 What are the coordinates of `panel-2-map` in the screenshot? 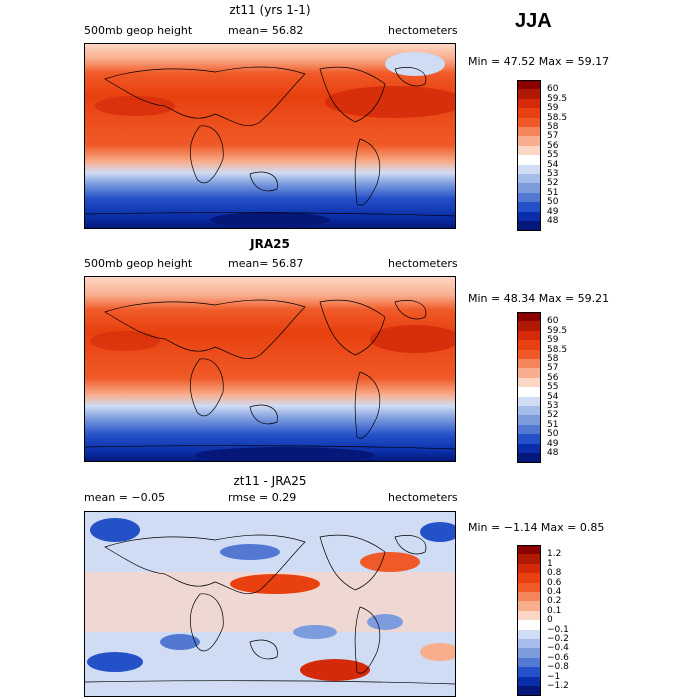 It's located at (270, 369).